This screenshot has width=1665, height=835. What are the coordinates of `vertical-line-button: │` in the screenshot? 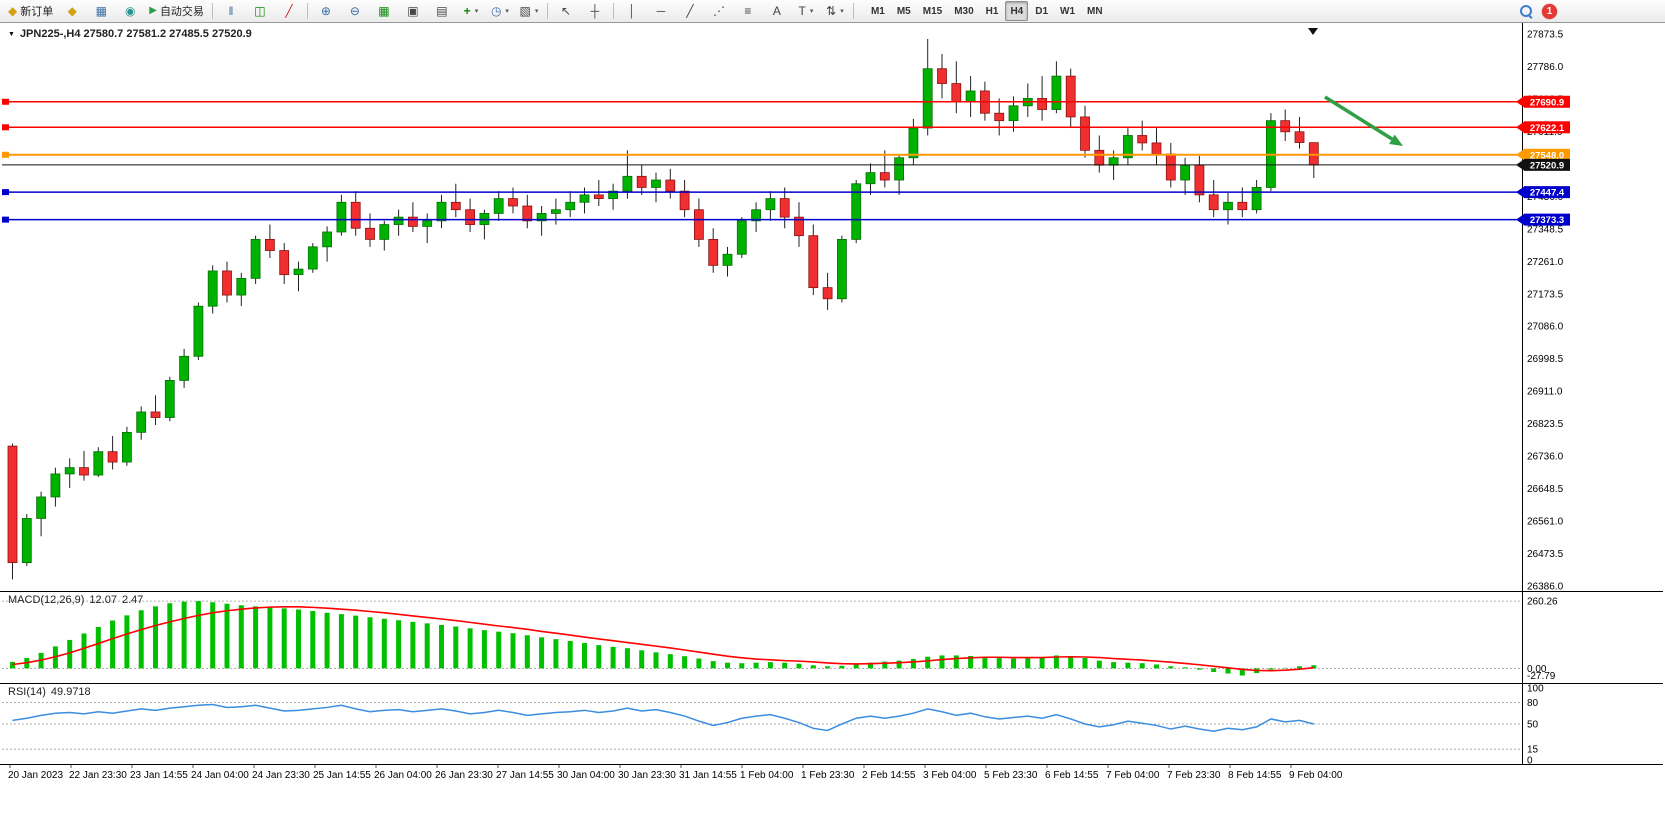 It's located at (632, 11).